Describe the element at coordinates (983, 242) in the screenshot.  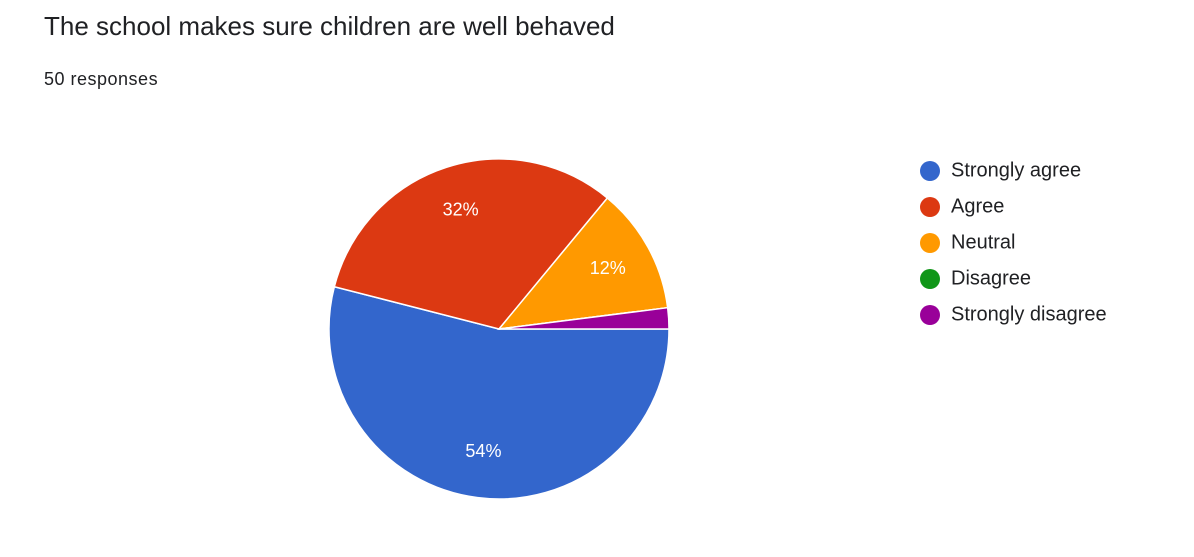
I see `legend-label: Neutral` at that location.